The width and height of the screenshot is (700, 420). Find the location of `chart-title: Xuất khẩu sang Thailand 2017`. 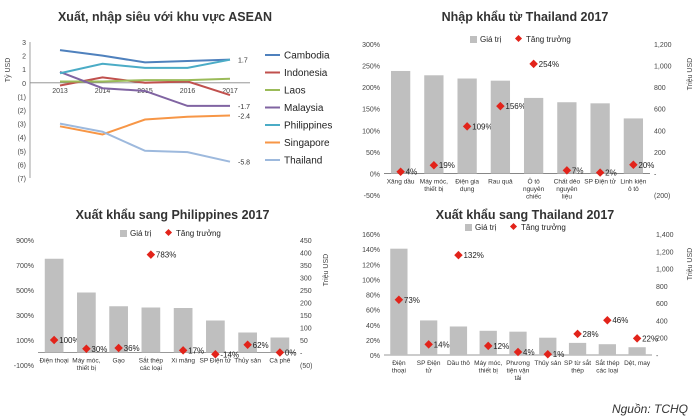

chart-title: Xuất khẩu sang Thailand 2017 is located at coordinates (525, 215).